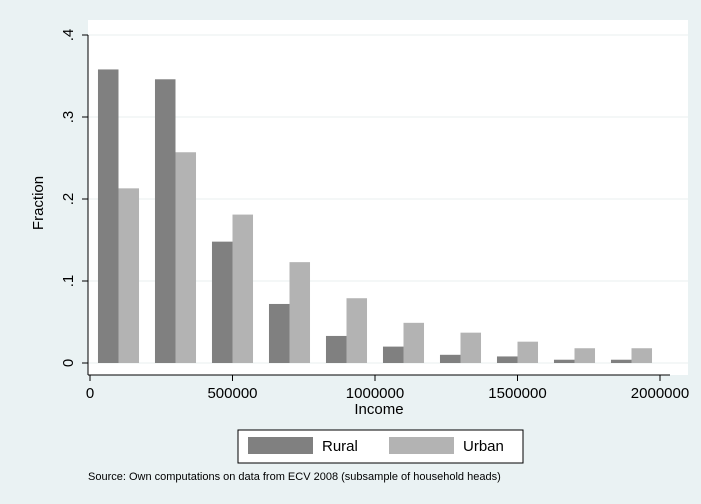  What do you see at coordinates (517, 393) in the screenshot?
I see `x-tick-label-3: 1500000` at bounding box center [517, 393].